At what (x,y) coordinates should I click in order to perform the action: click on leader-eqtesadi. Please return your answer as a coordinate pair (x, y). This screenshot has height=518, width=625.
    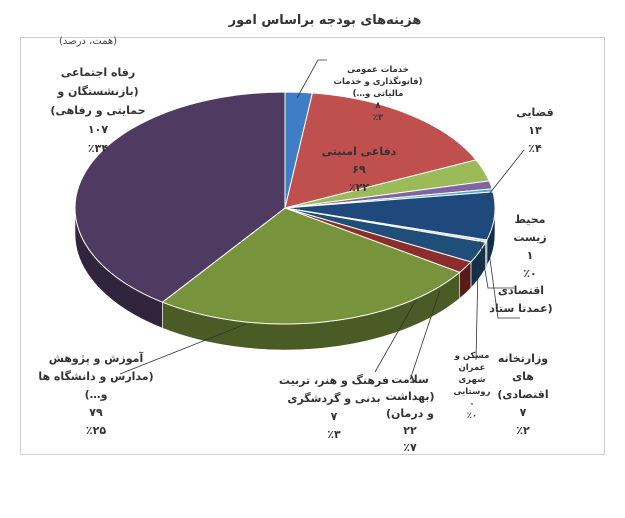
    Looking at the image, I should click on (496, 264).